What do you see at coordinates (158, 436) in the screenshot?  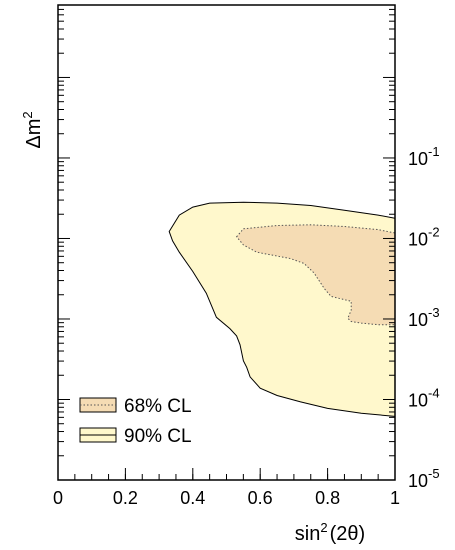 I see `legend-label-90: 90% CL` at bounding box center [158, 436].